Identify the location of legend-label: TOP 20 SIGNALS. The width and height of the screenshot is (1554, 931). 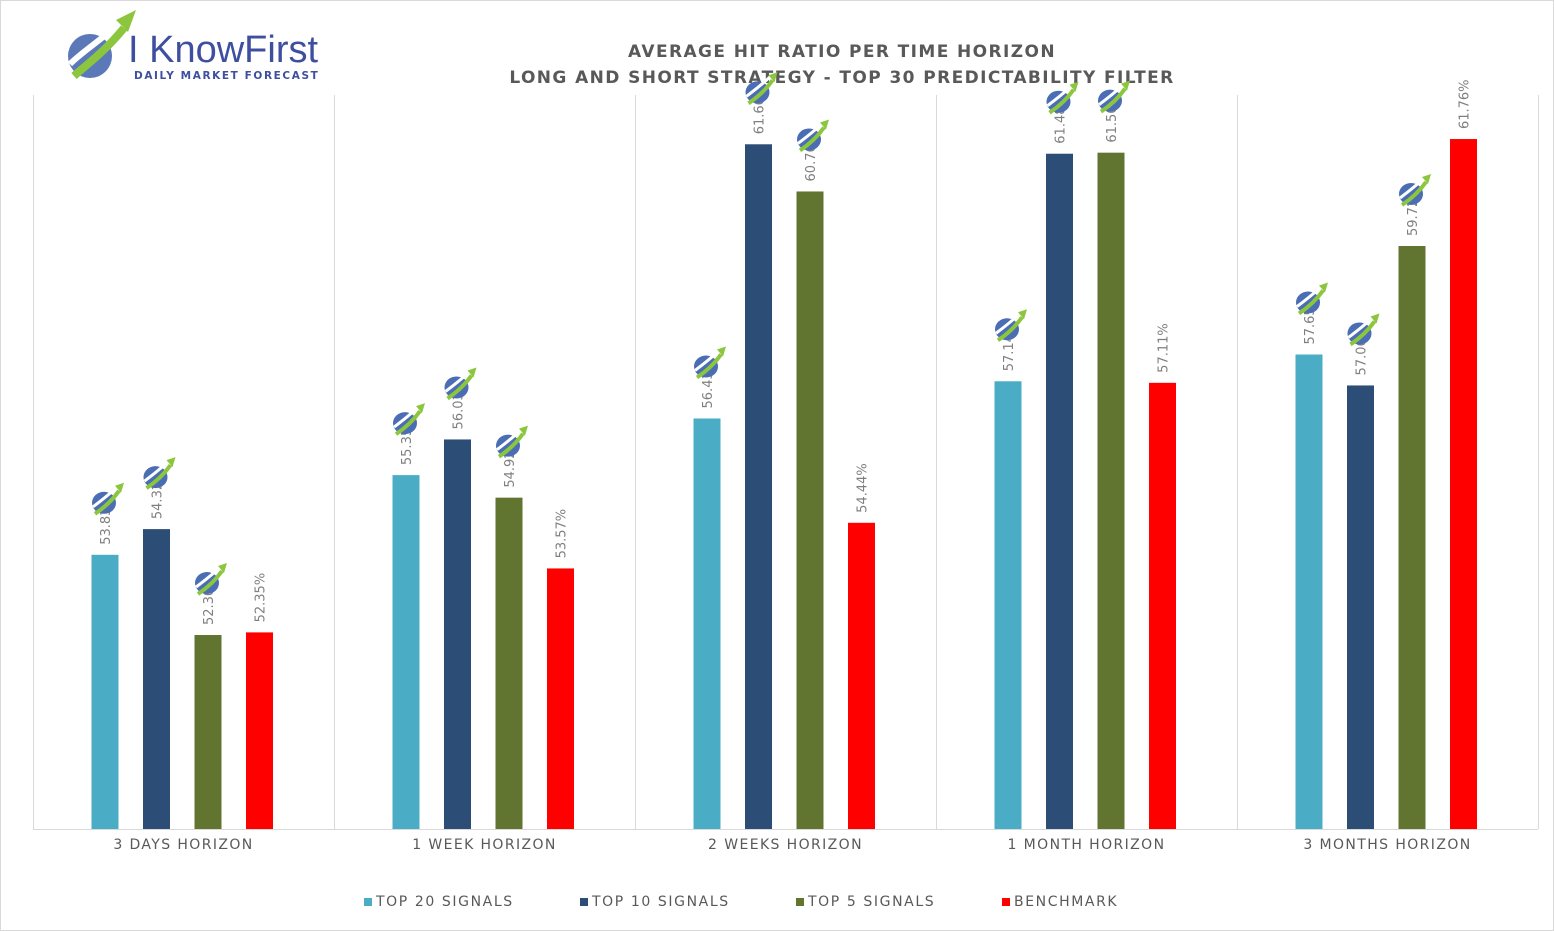
(445, 902).